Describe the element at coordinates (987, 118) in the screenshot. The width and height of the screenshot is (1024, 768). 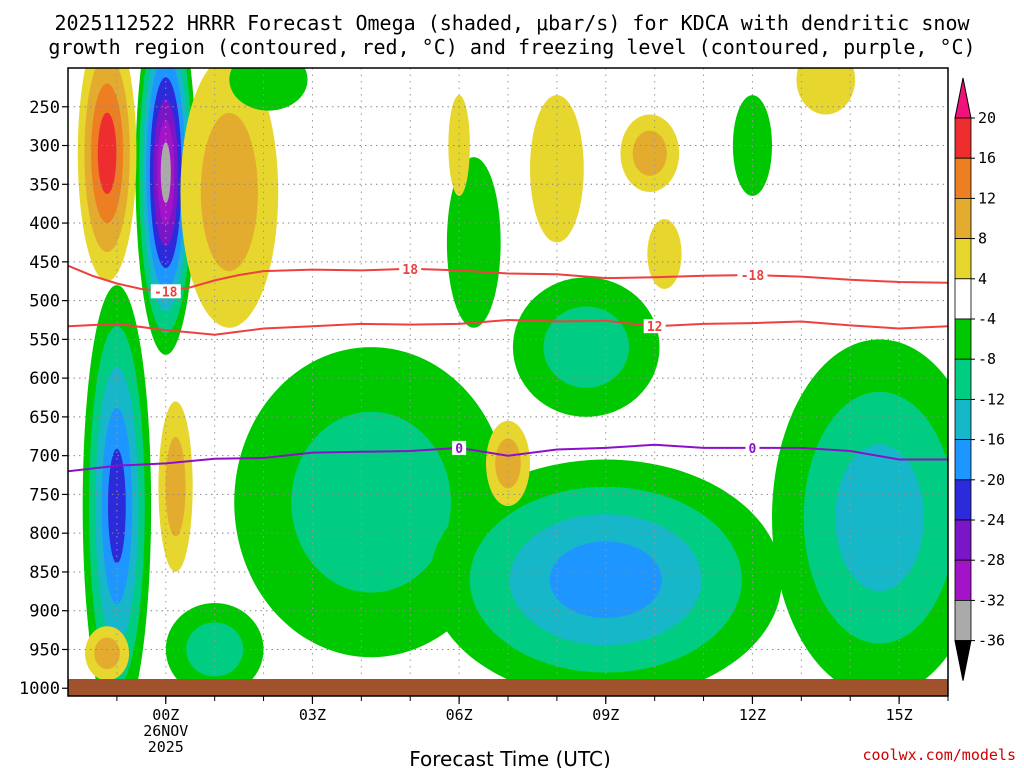
I see `colorbar-label: 20` at that location.